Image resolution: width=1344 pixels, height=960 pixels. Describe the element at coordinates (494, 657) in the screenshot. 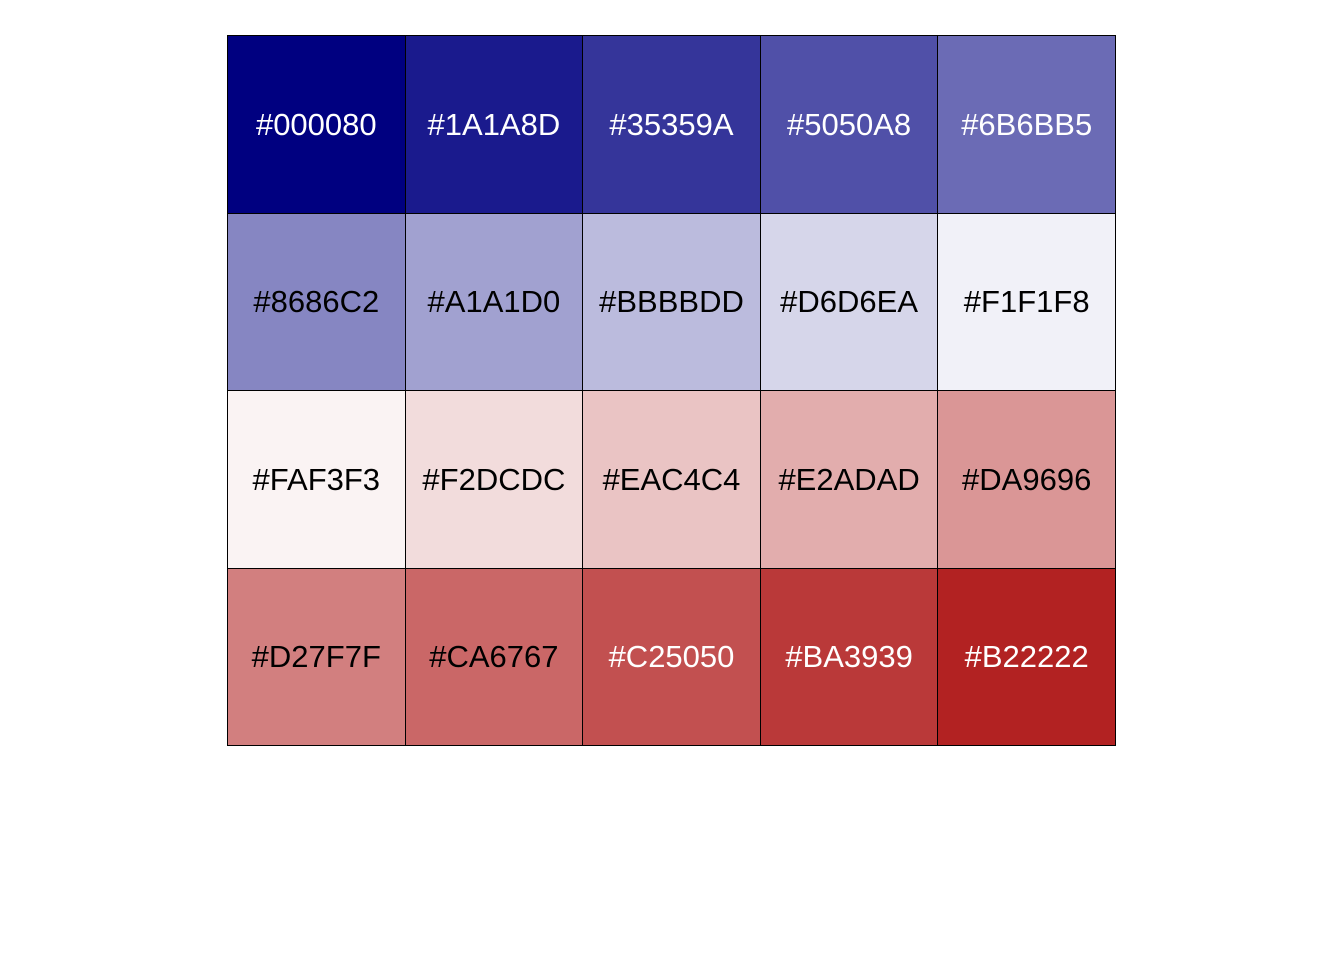

I see `color-swatch: #CA6767` at that location.